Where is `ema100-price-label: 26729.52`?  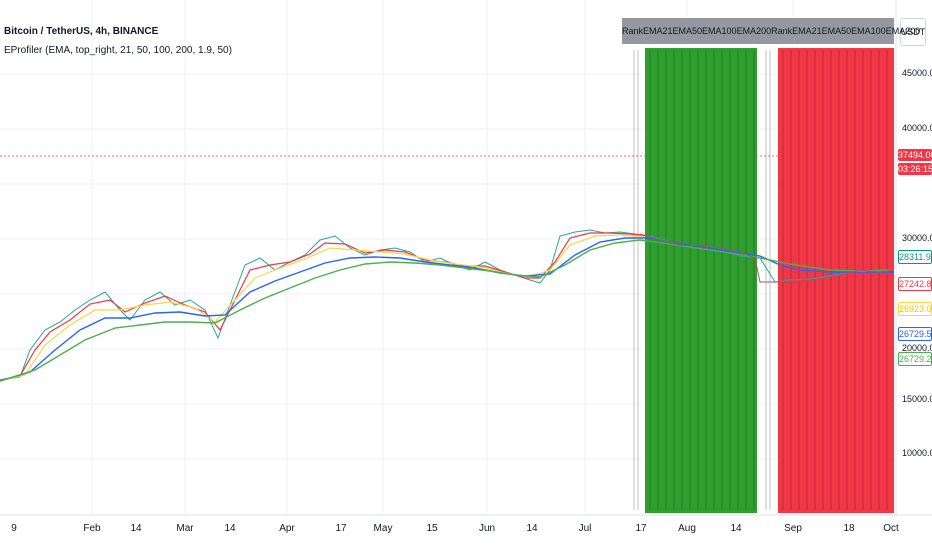 ema100-price-label: 26729.52 is located at coordinates (915, 334).